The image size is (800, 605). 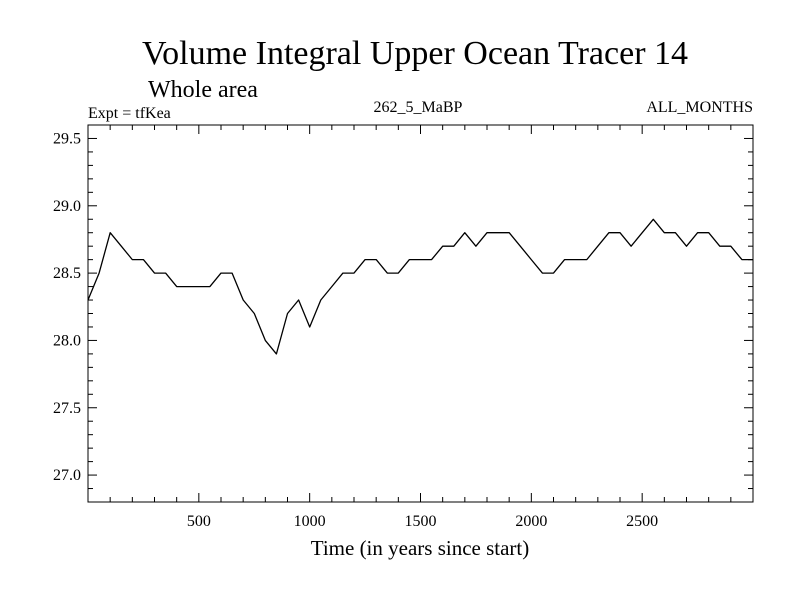 What do you see at coordinates (67, 273) in the screenshot?
I see `y-tick-label: 28.5` at bounding box center [67, 273].